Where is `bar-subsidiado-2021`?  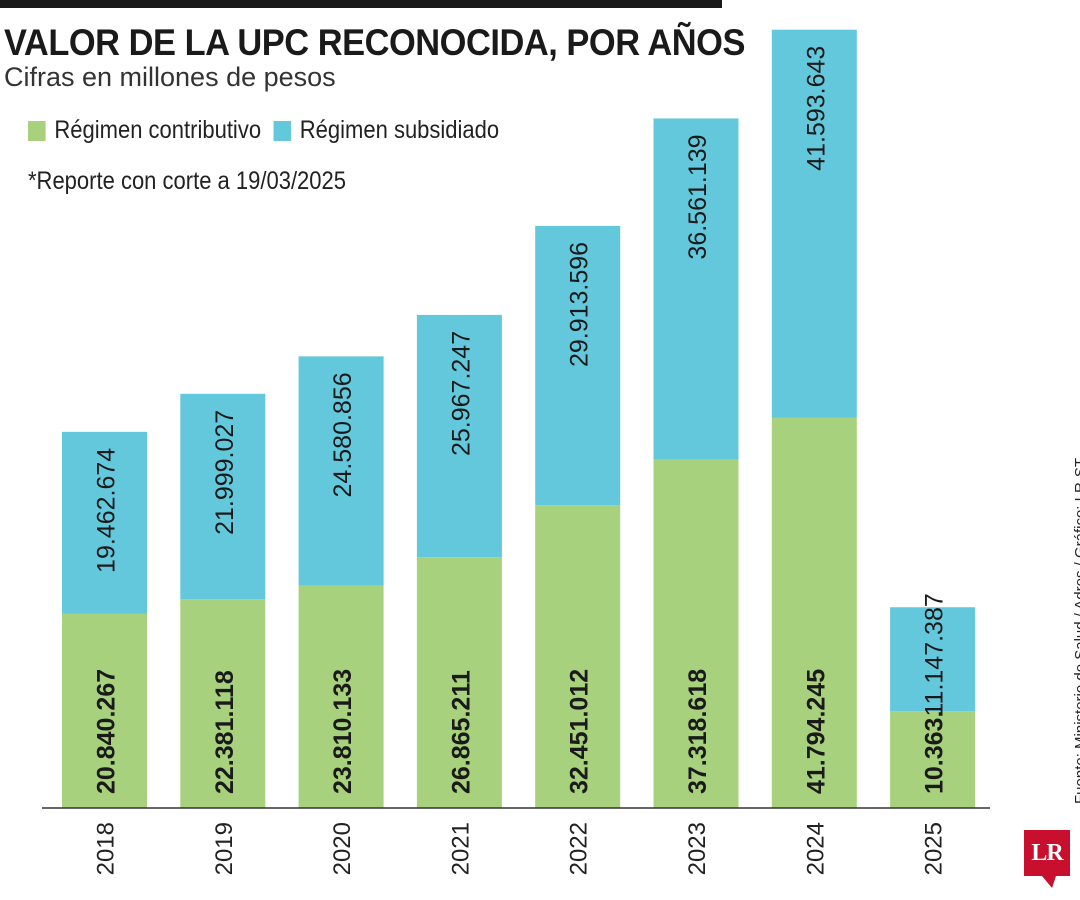 bar-subsidiado-2021 is located at coordinates (459, 436).